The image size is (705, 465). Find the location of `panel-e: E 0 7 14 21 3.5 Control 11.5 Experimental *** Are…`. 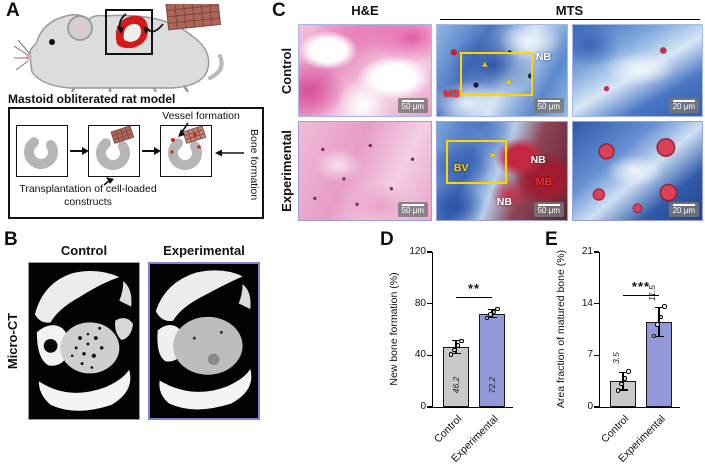

panel-e: E 0 7 14 21 3.5 Control 11.5 Experimental *** Are… is located at coordinates (625, 346).